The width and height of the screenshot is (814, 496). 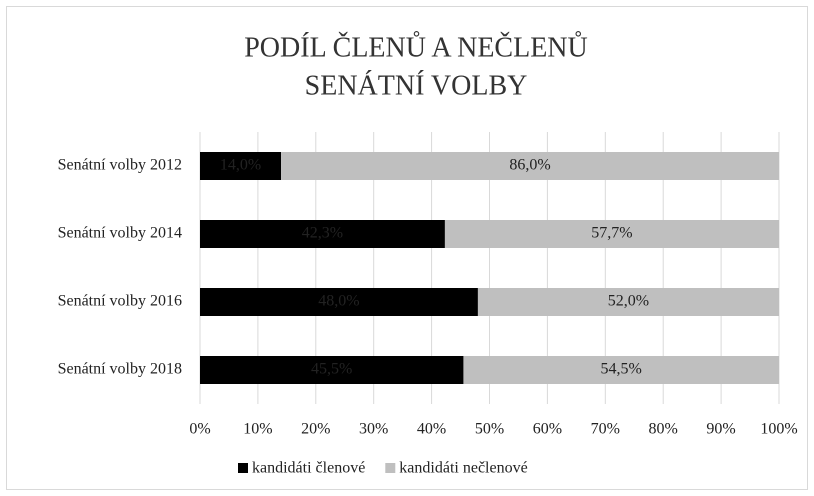 I want to click on data-label: 14,0%, so click(x=240, y=165).